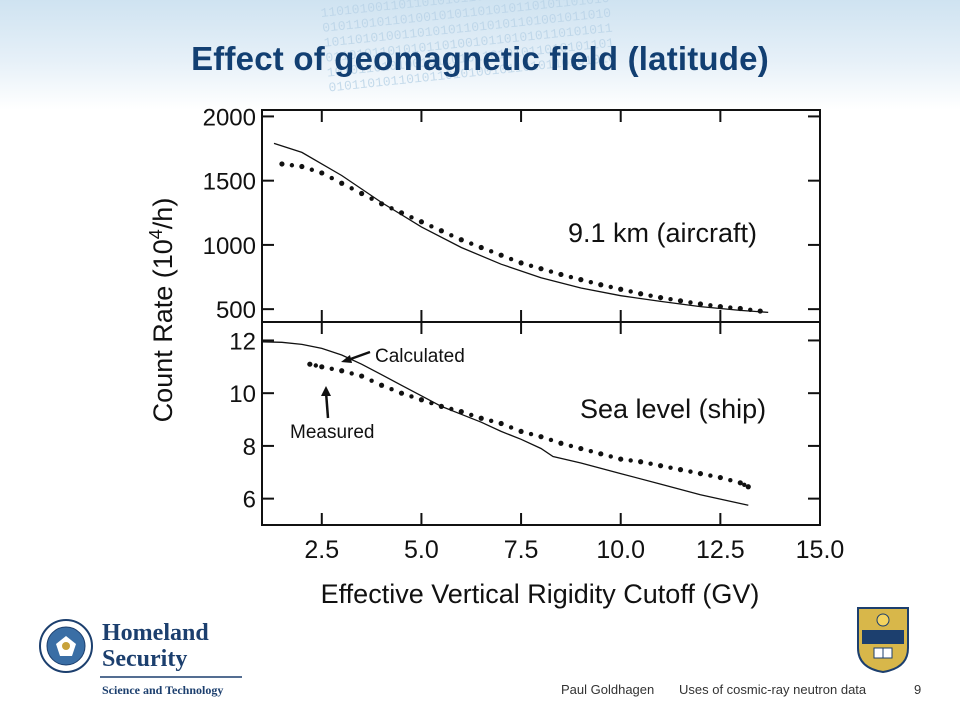 The image size is (960, 720). I want to click on x-tick-label: 12.5, so click(720, 550).